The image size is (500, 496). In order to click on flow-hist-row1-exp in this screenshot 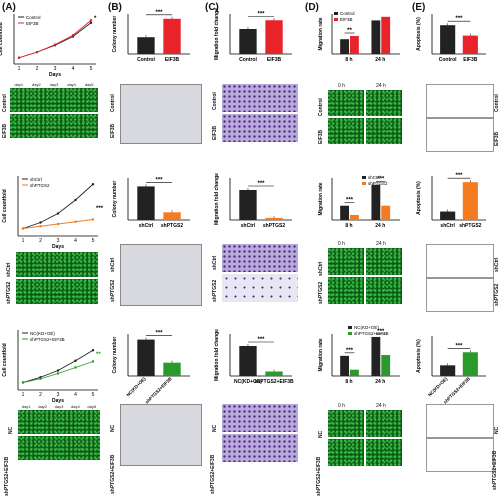, I will do `click(460, 135)`.